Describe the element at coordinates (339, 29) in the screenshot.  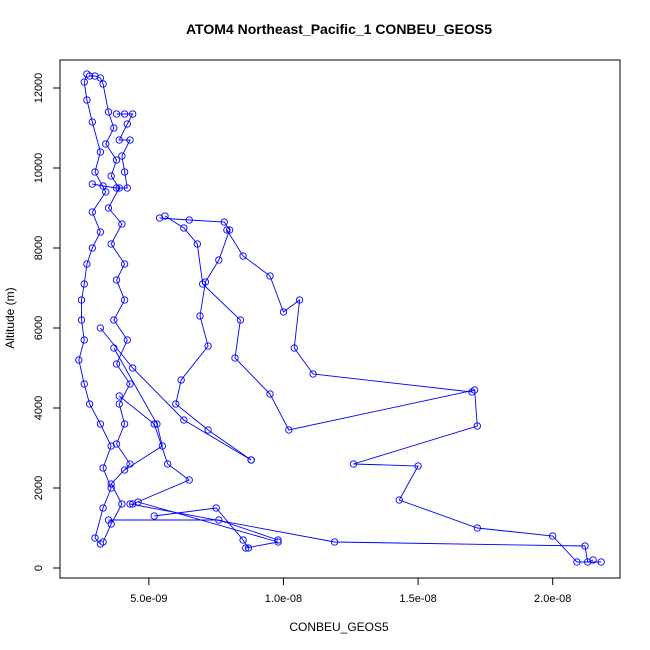
I see `chart-title: ATOM4 Northeast_Pacific_1 CONBEU_GEOS5` at that location.